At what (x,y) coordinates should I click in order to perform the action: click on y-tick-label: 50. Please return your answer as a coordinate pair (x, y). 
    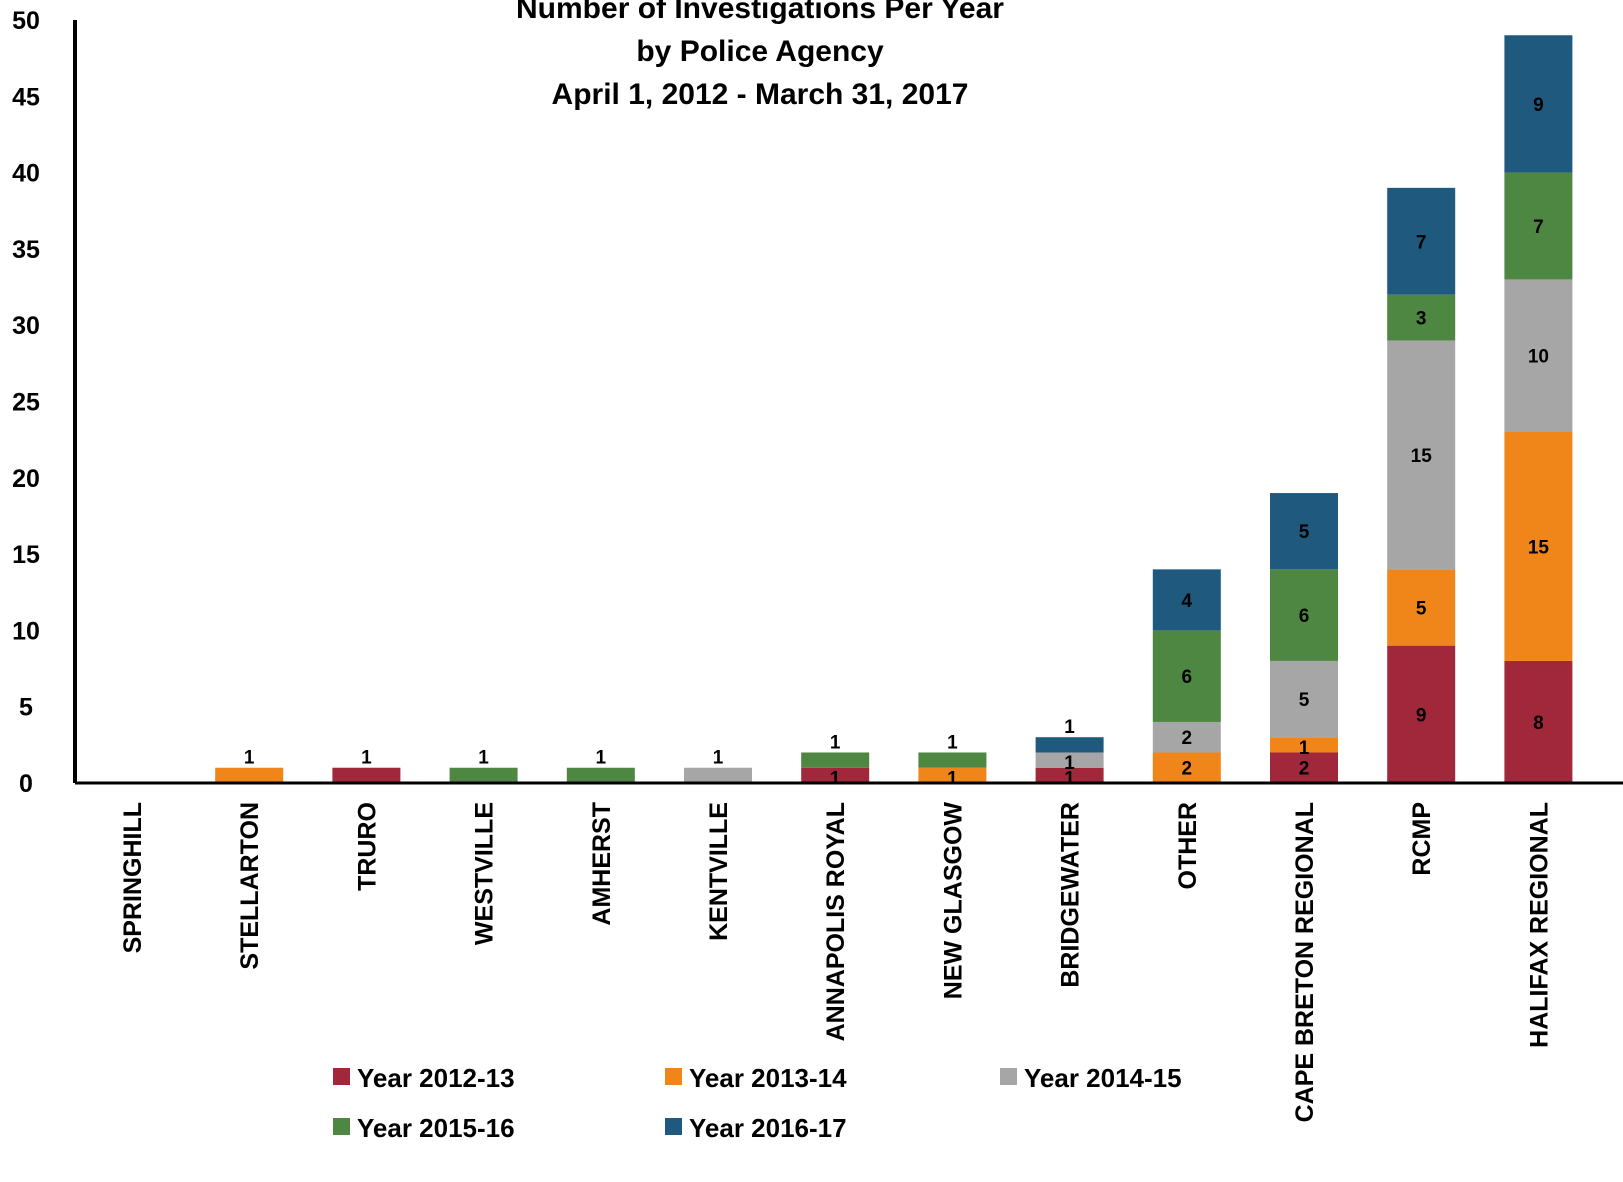
    Looking at the image, I should click on (26, 21).